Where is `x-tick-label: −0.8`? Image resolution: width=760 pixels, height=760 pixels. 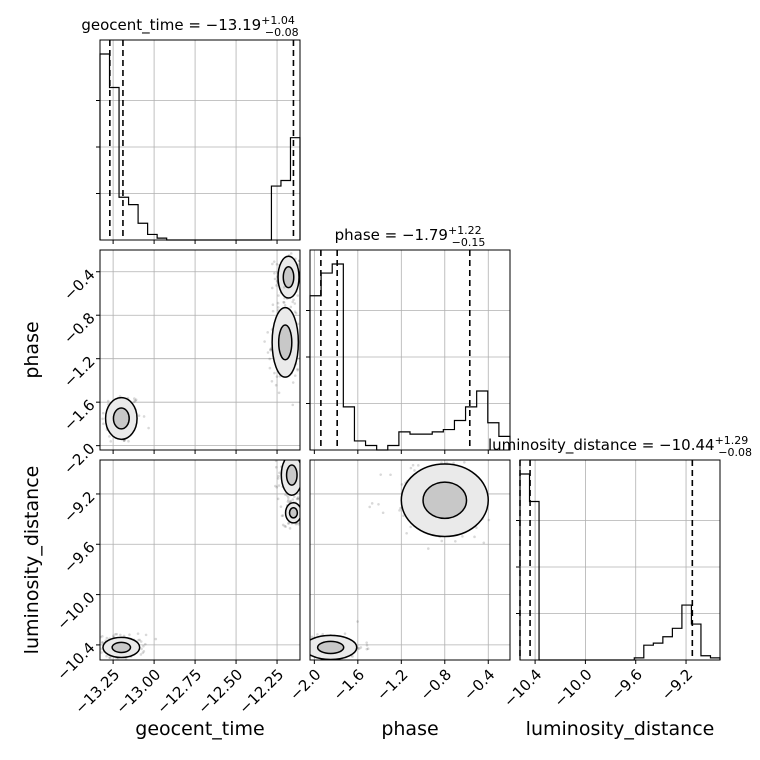 x-tick-label: −0.8 is located at coordinates (436, 685).